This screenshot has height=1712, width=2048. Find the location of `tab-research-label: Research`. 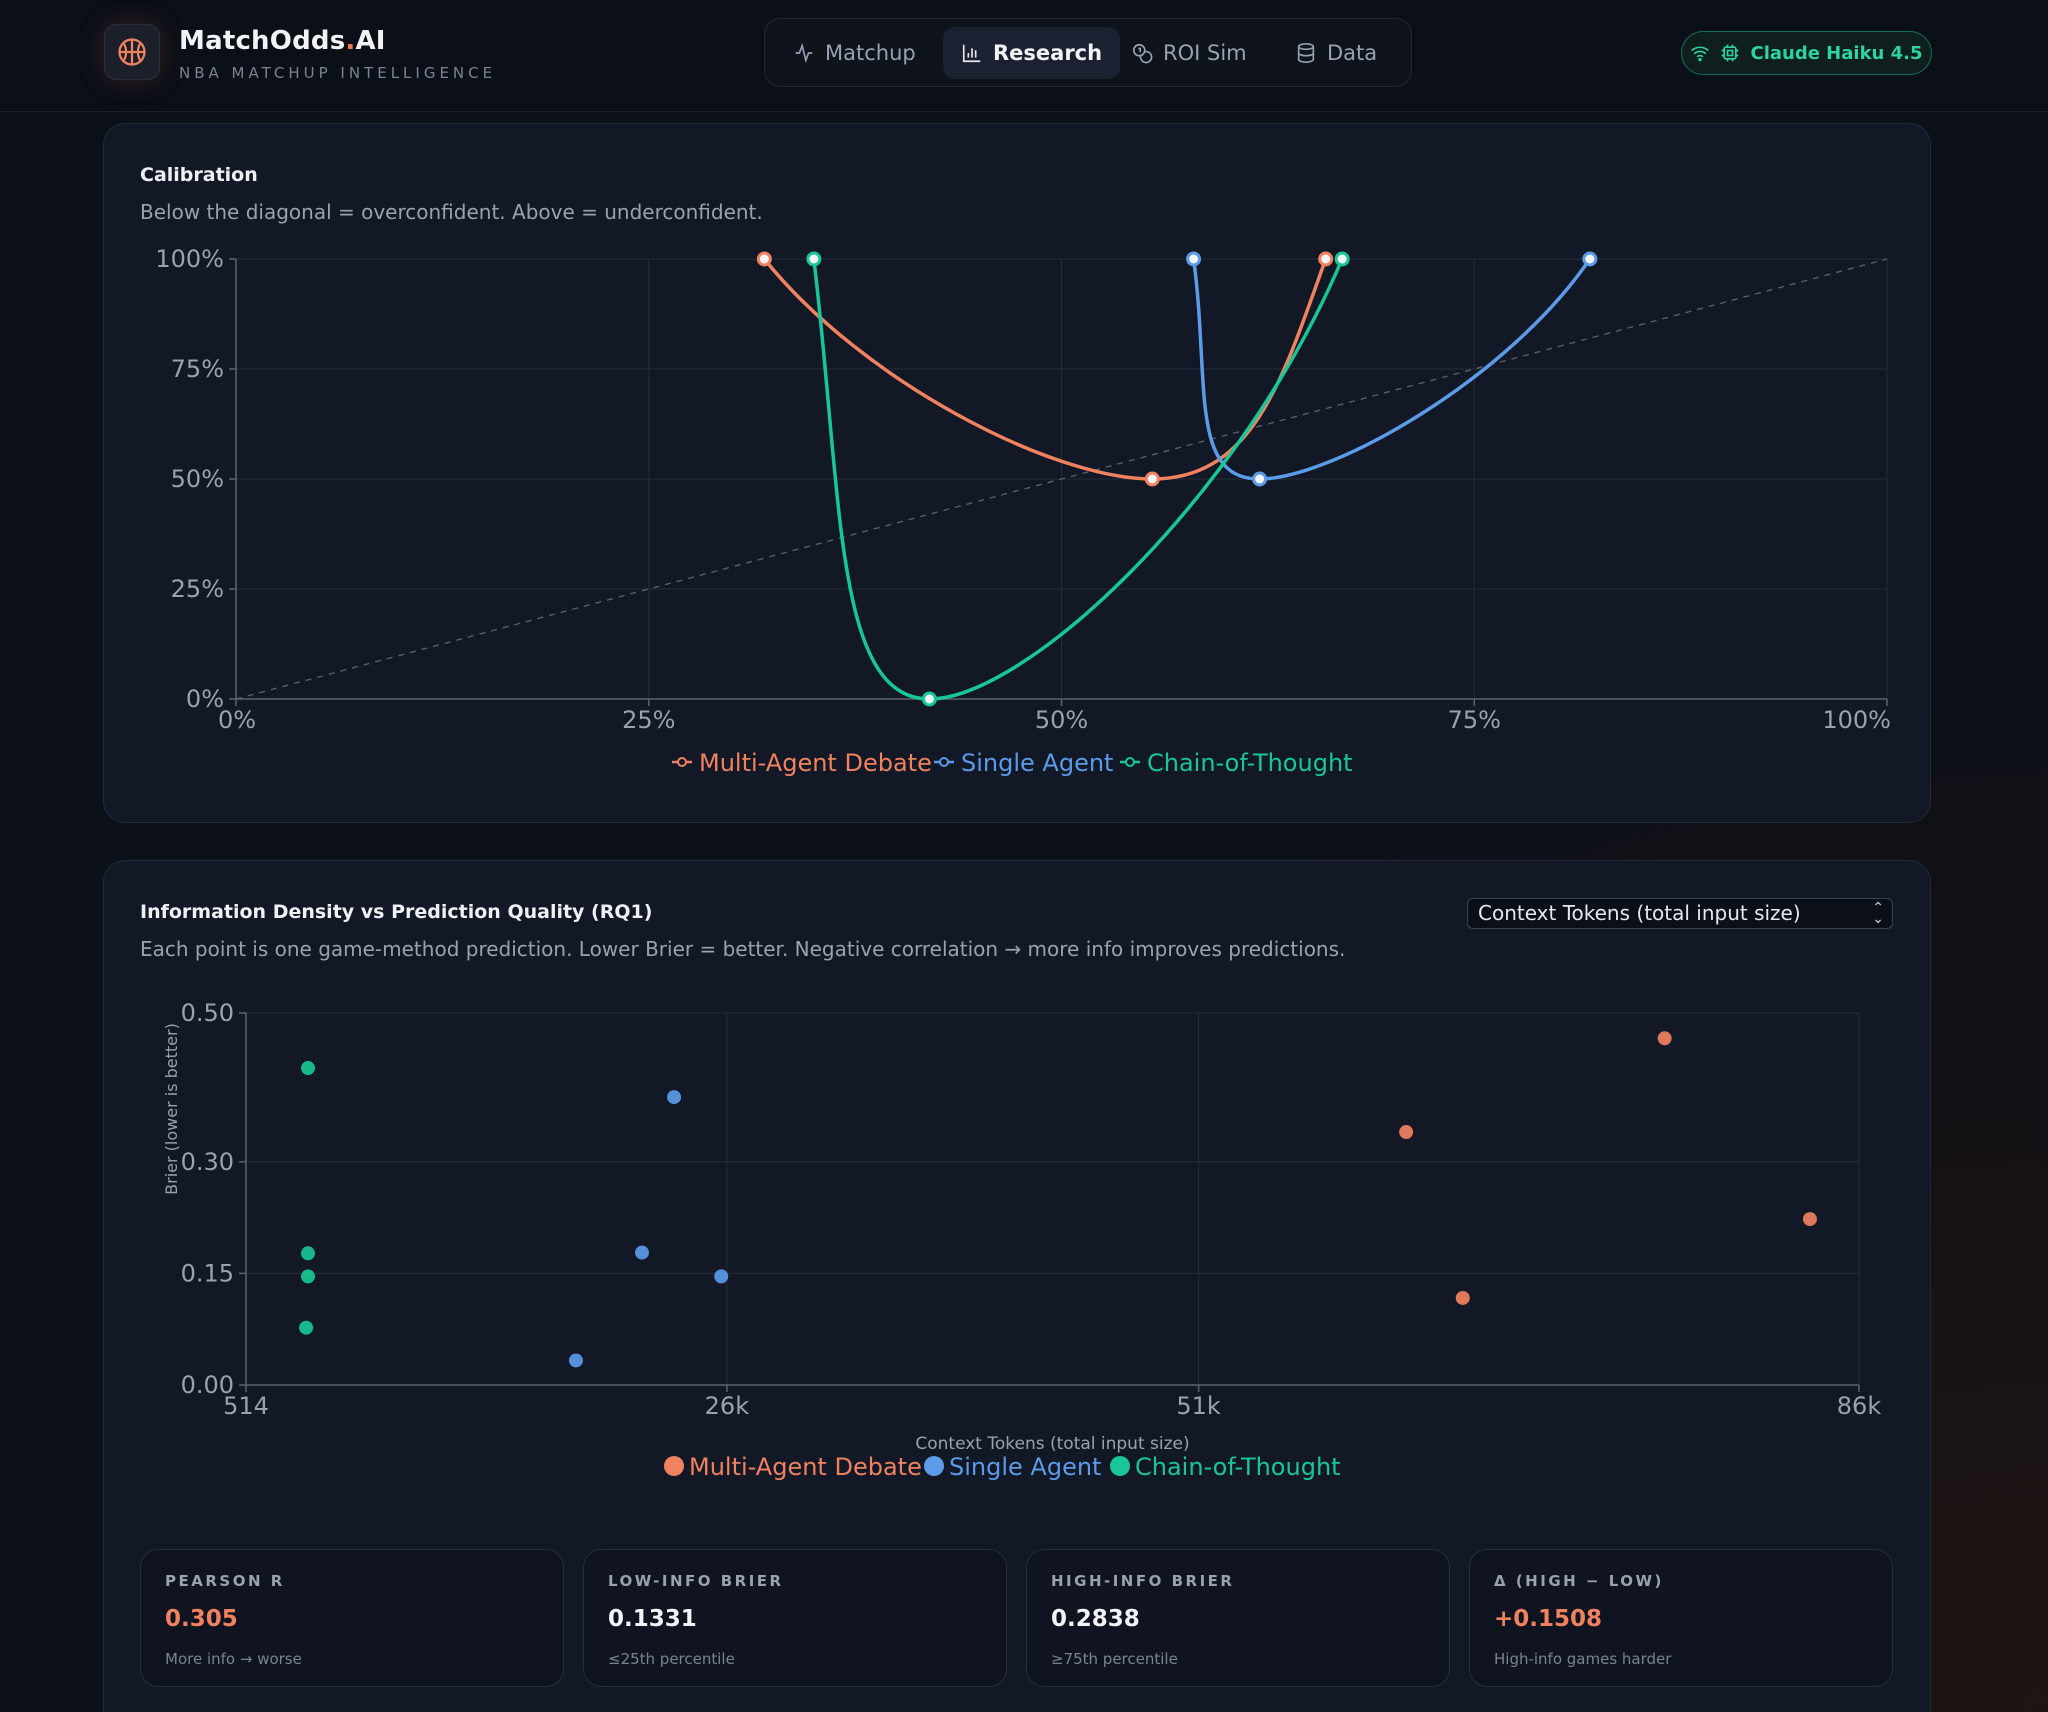

tab-research-label: Research is located at coordinates (1048, 53).